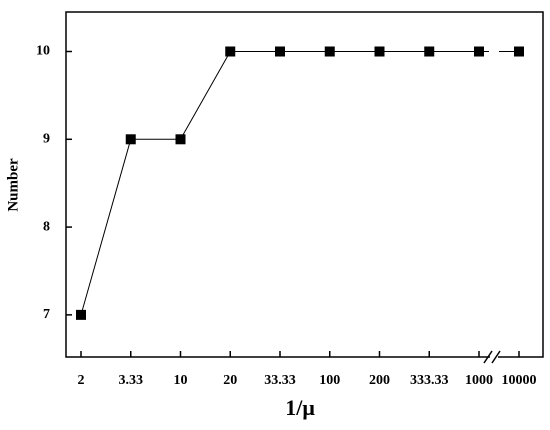 This screenshot has width=550, height=430. Describe the element at coordinates (230, 380) in the screenshot. I see `x-tick-label: 20` at that location.